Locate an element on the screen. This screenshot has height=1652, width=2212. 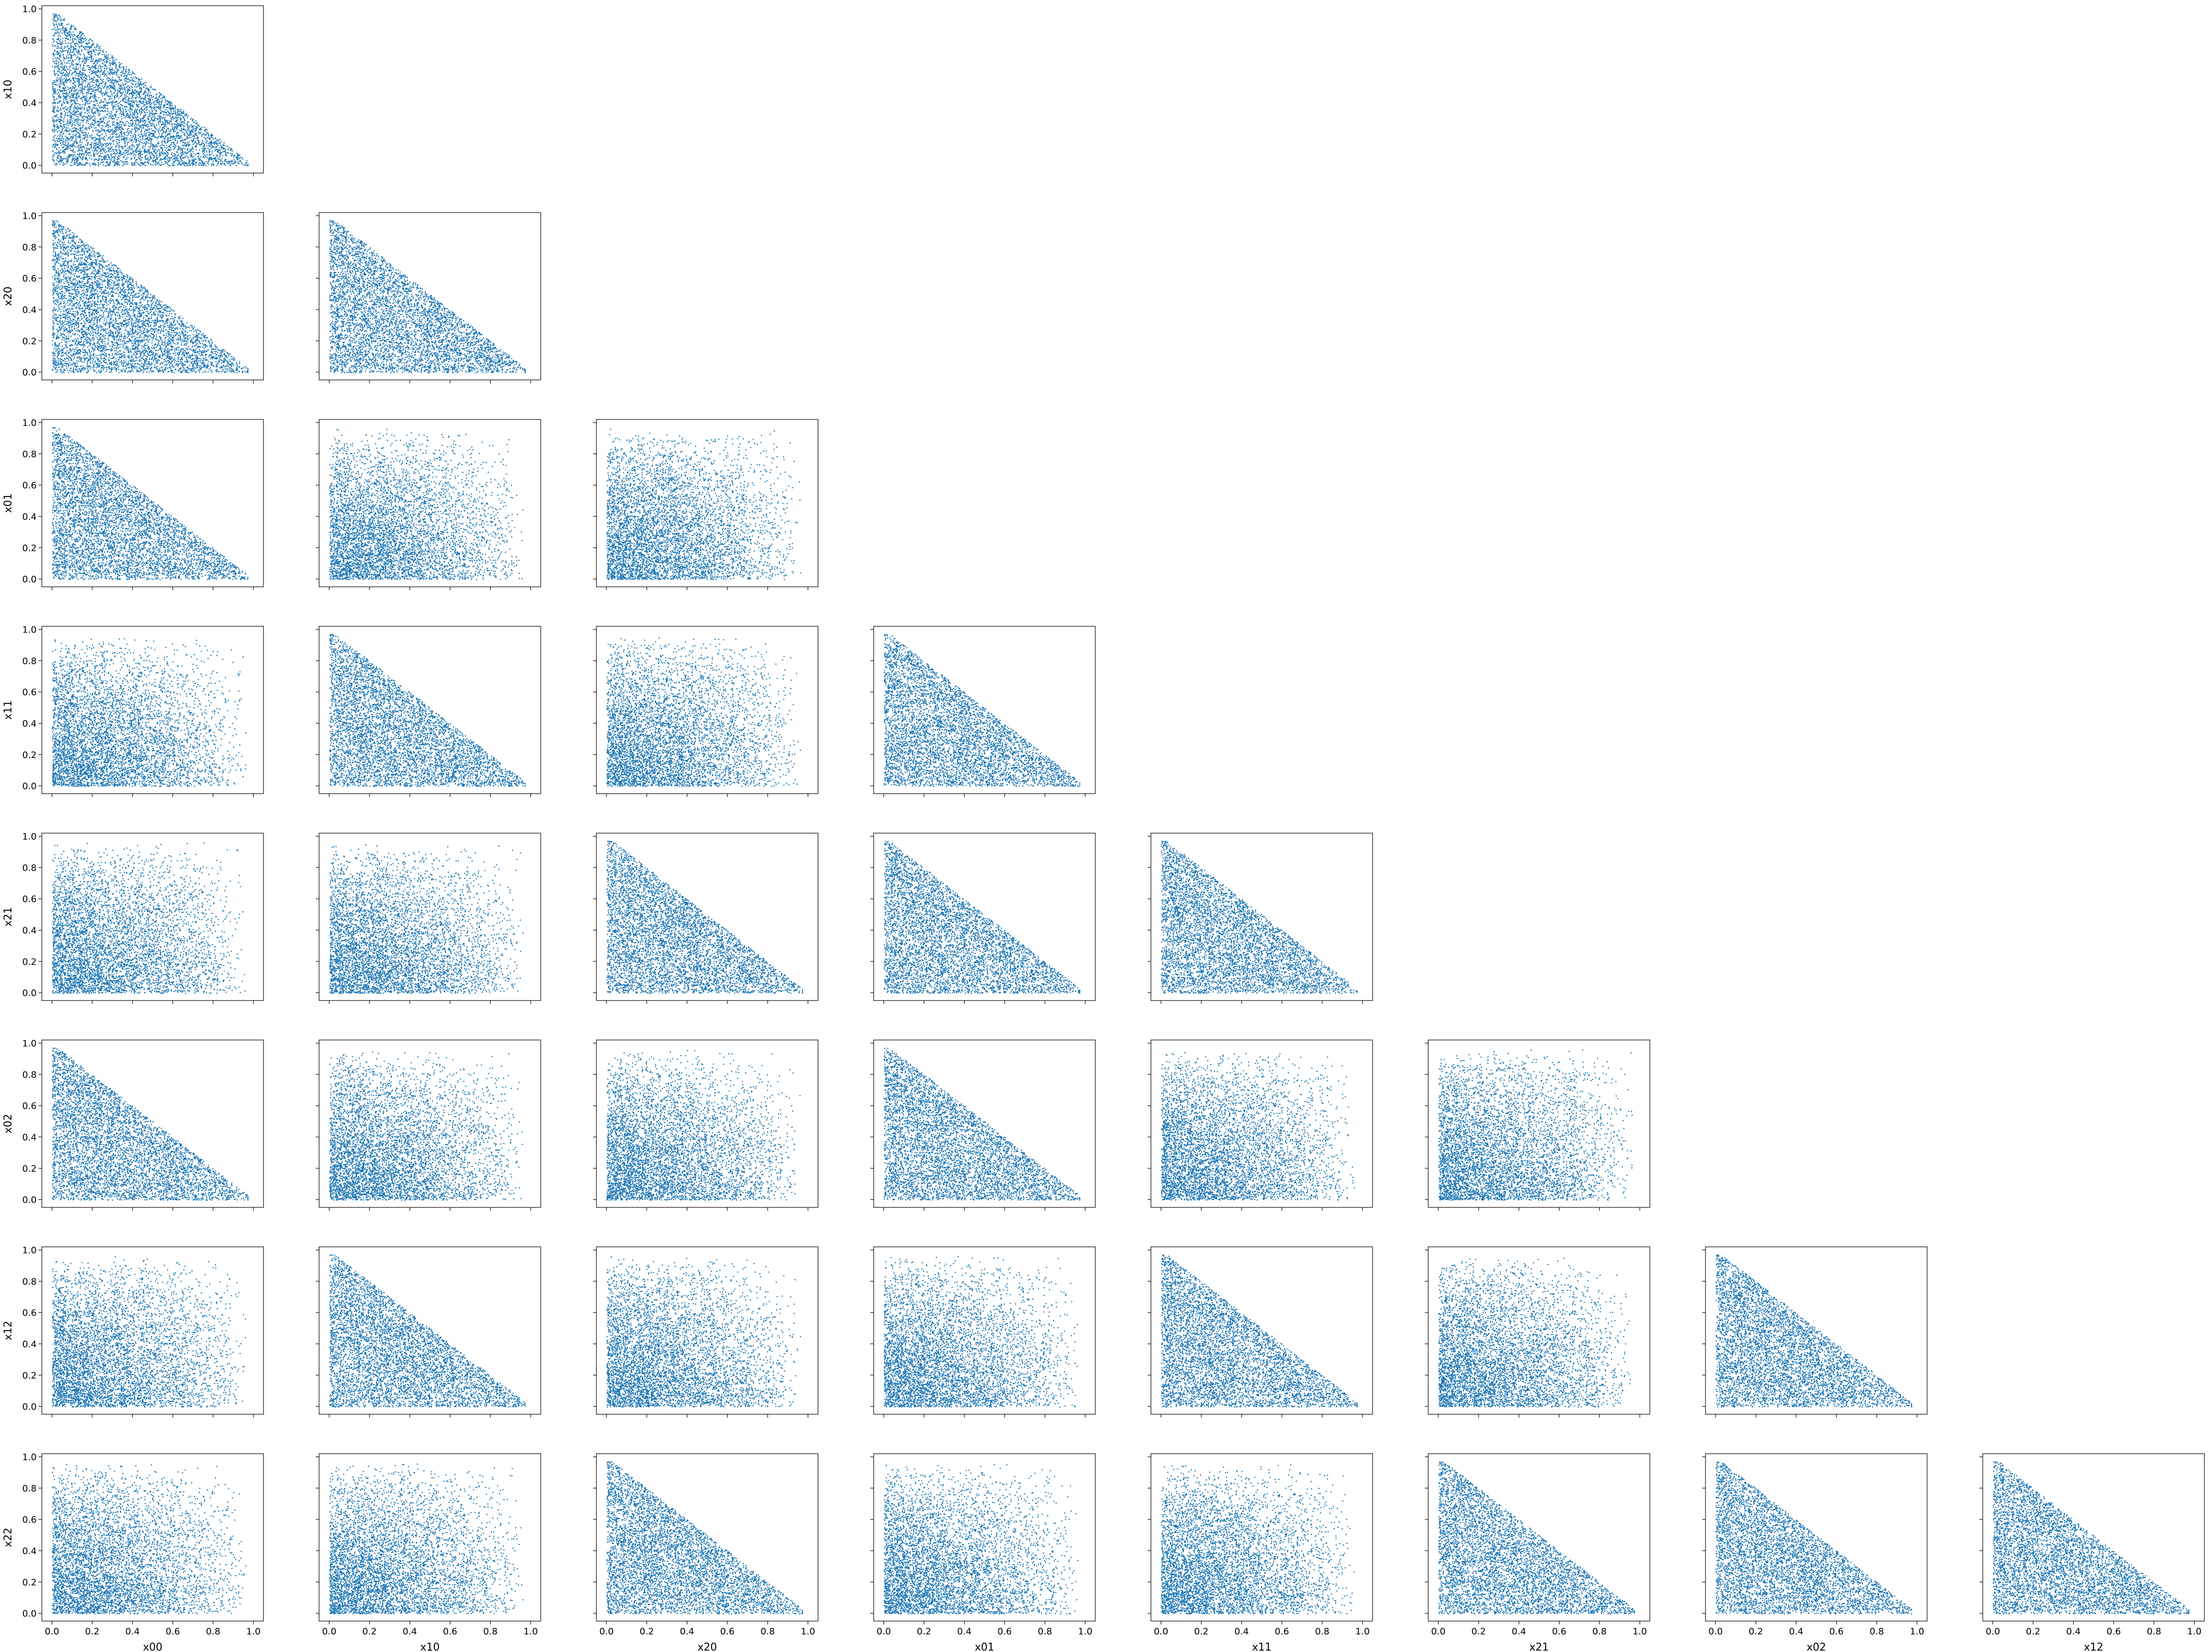
x-axis-label: x21 is located at coordinates (1539, 1647).